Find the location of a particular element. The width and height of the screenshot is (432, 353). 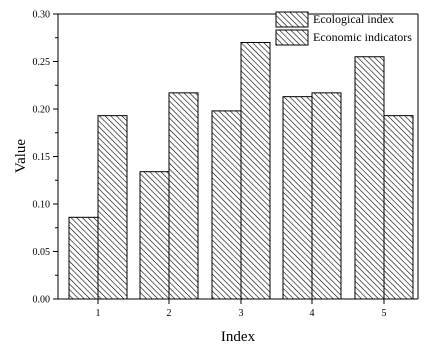

x-tick-label: 4 is located at coordinates (312, 313).